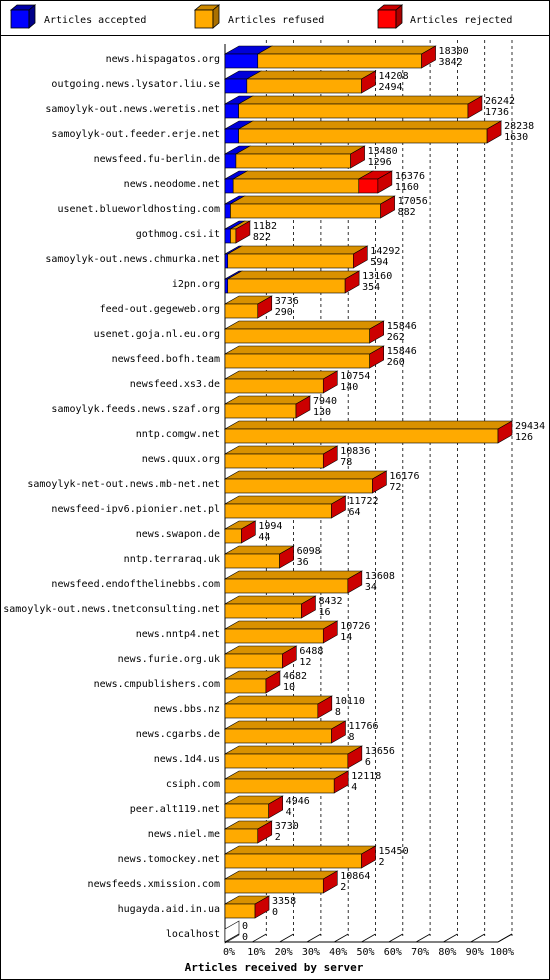  What do you see at coordinates (368, 186) in the screenshot?
I see `bar-segment-rejected` at bounding box center [368, 186].